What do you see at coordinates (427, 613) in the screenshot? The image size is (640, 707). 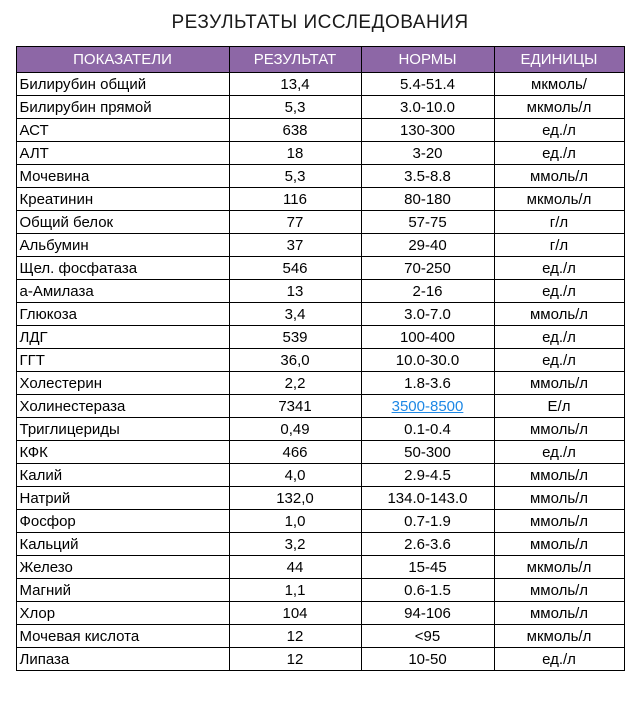 I see `norm-cell: 94-106` at bounding box center [427, 613].